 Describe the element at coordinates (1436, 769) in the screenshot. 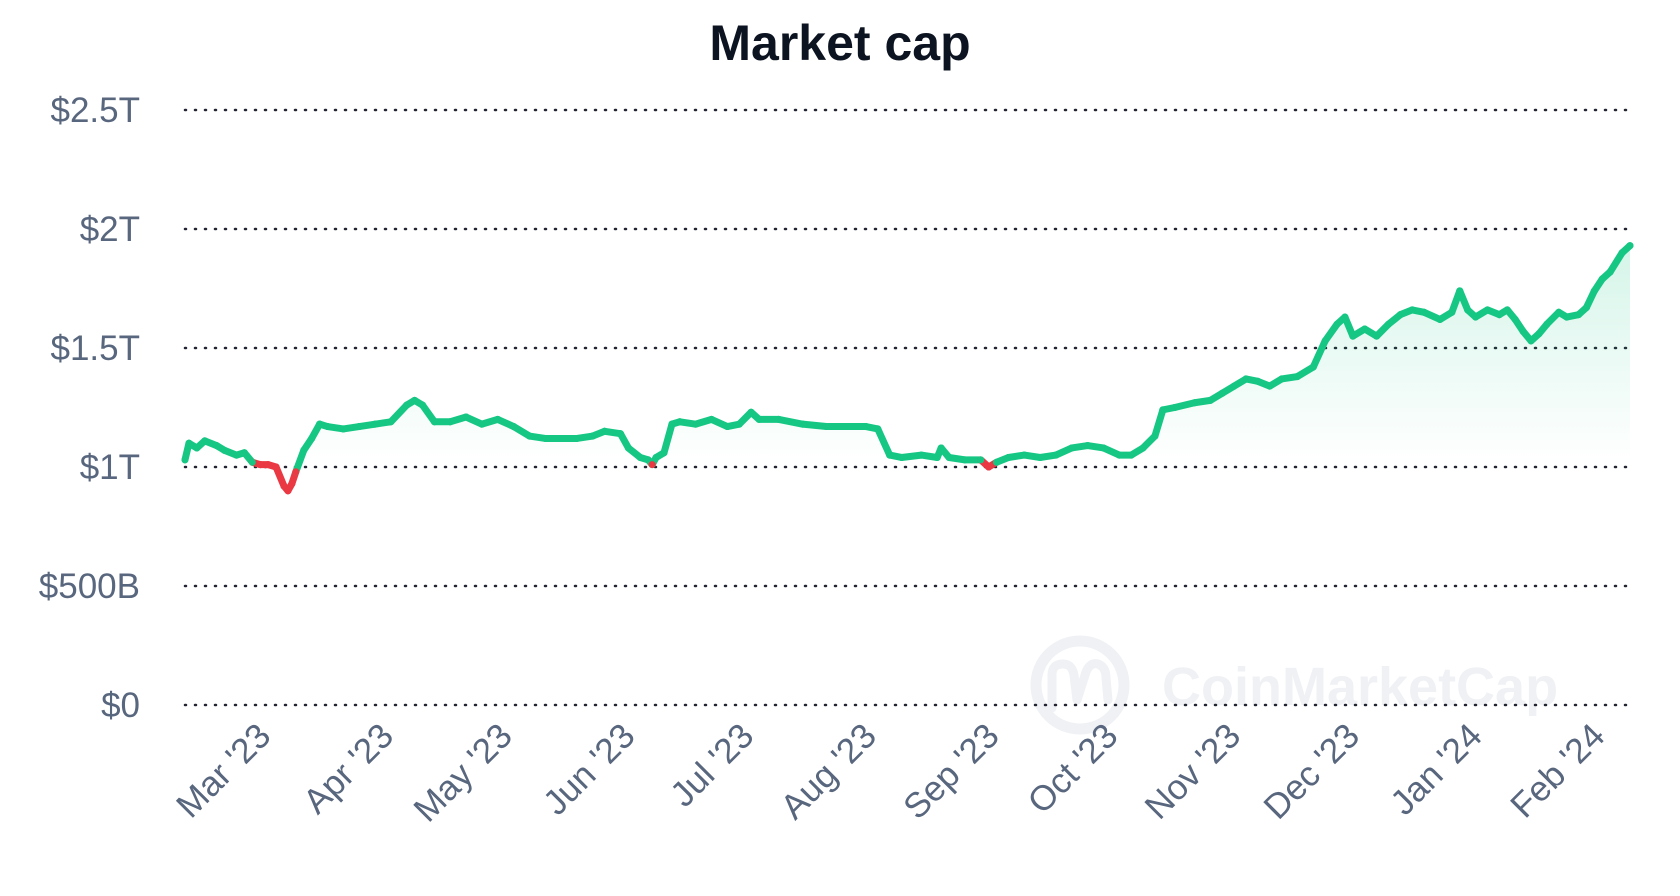

I see `x-tick-label: Jan '24` at that location.